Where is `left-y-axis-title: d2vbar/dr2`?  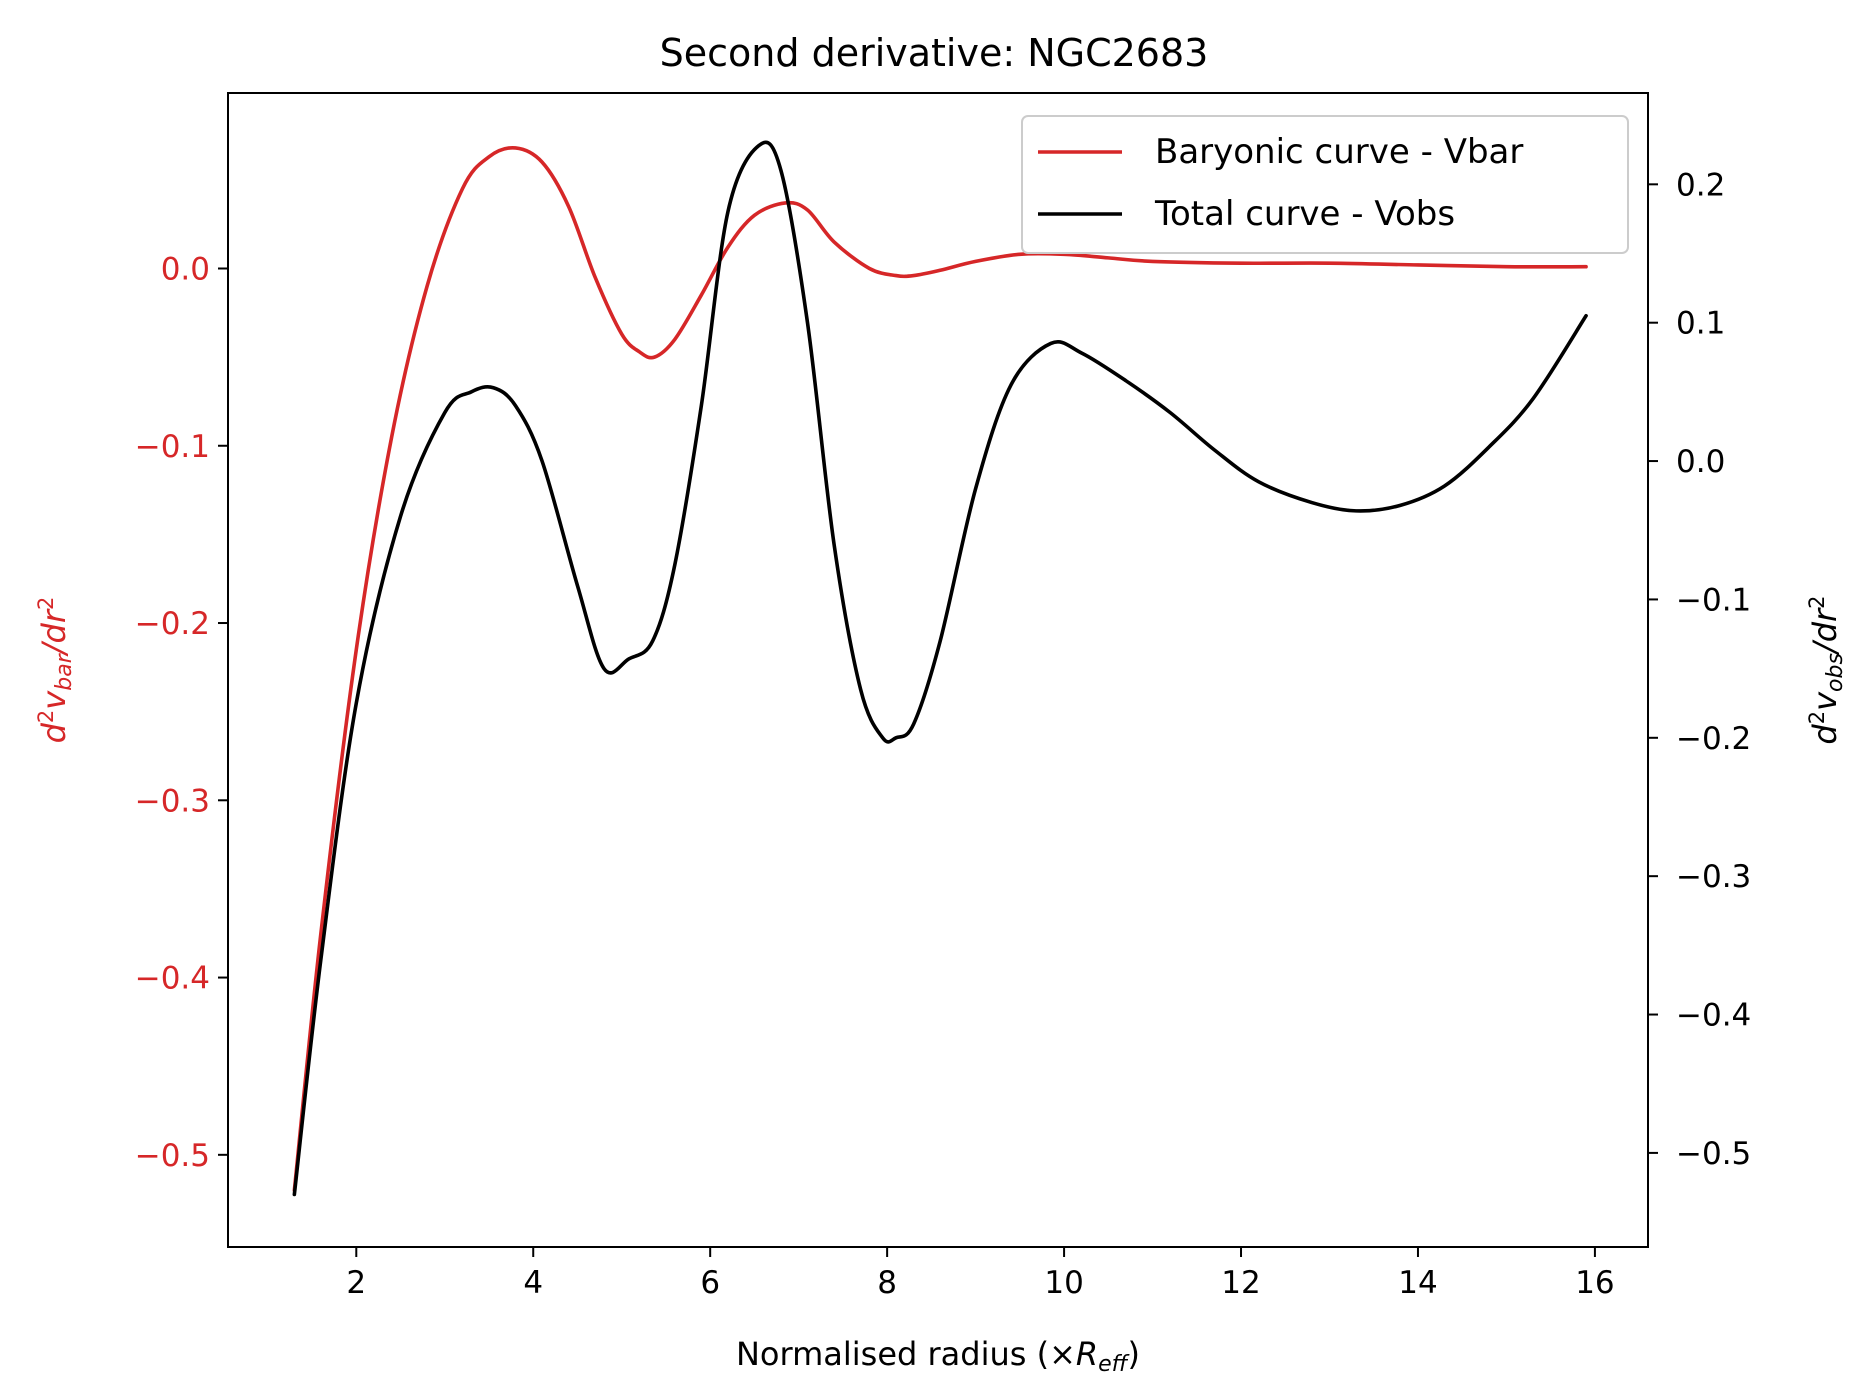 left-y-axis-title: d2vbar/dr2 is located at coordinates (55, 670).